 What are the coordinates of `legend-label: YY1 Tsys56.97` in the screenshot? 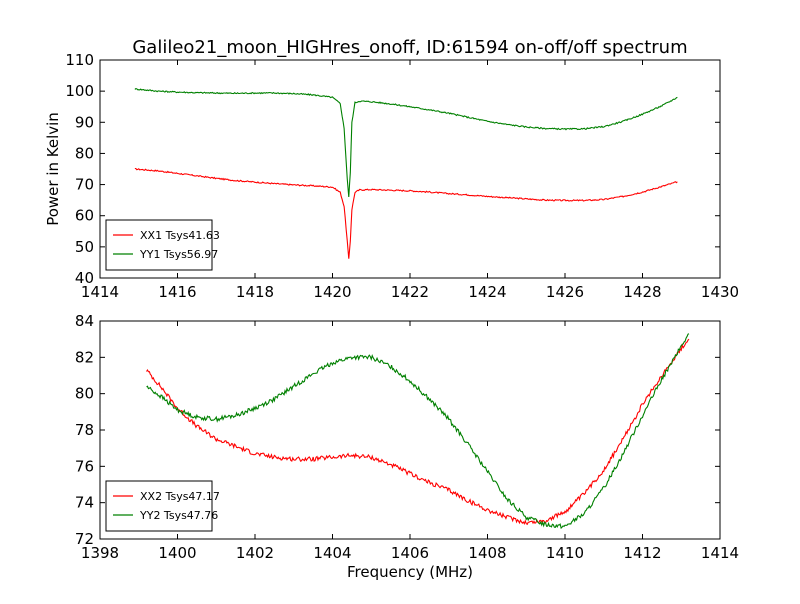 It's located at (178, 254).